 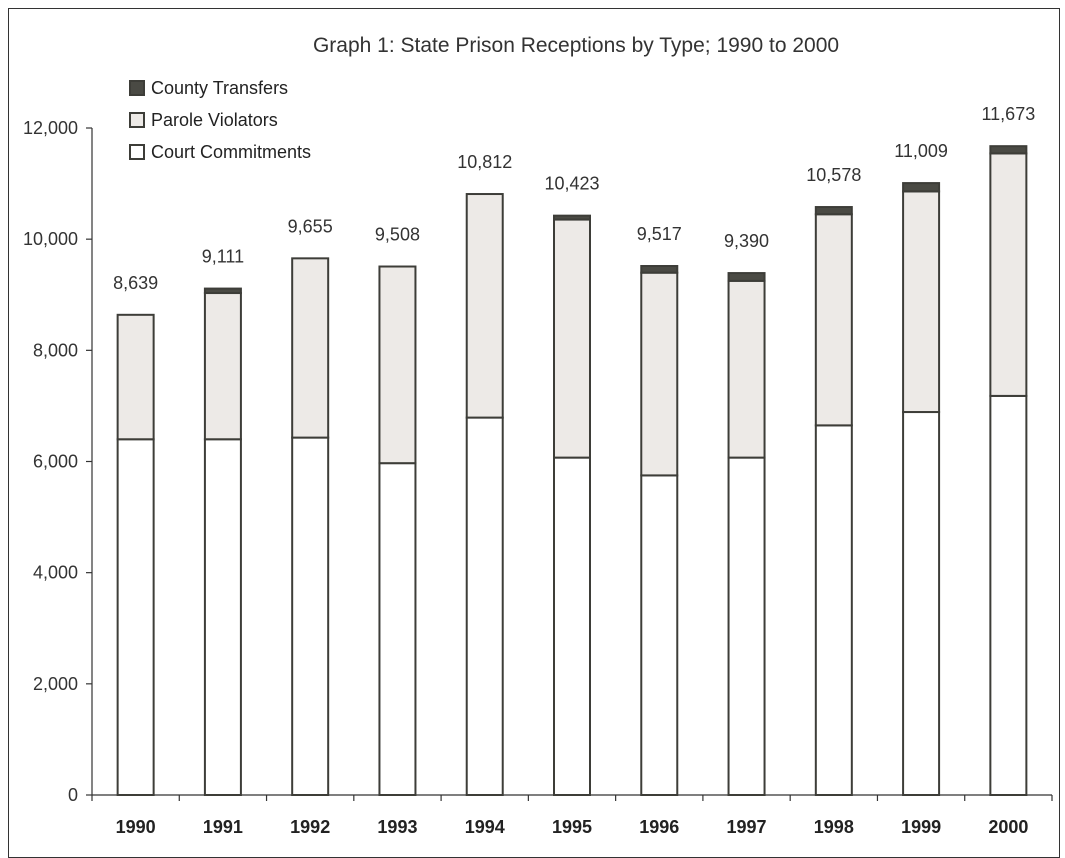 What do you see at coordinates (746, 241) in the screenshot?
I see `bar-total-label: 9,390` at bounding box center [746, 241].